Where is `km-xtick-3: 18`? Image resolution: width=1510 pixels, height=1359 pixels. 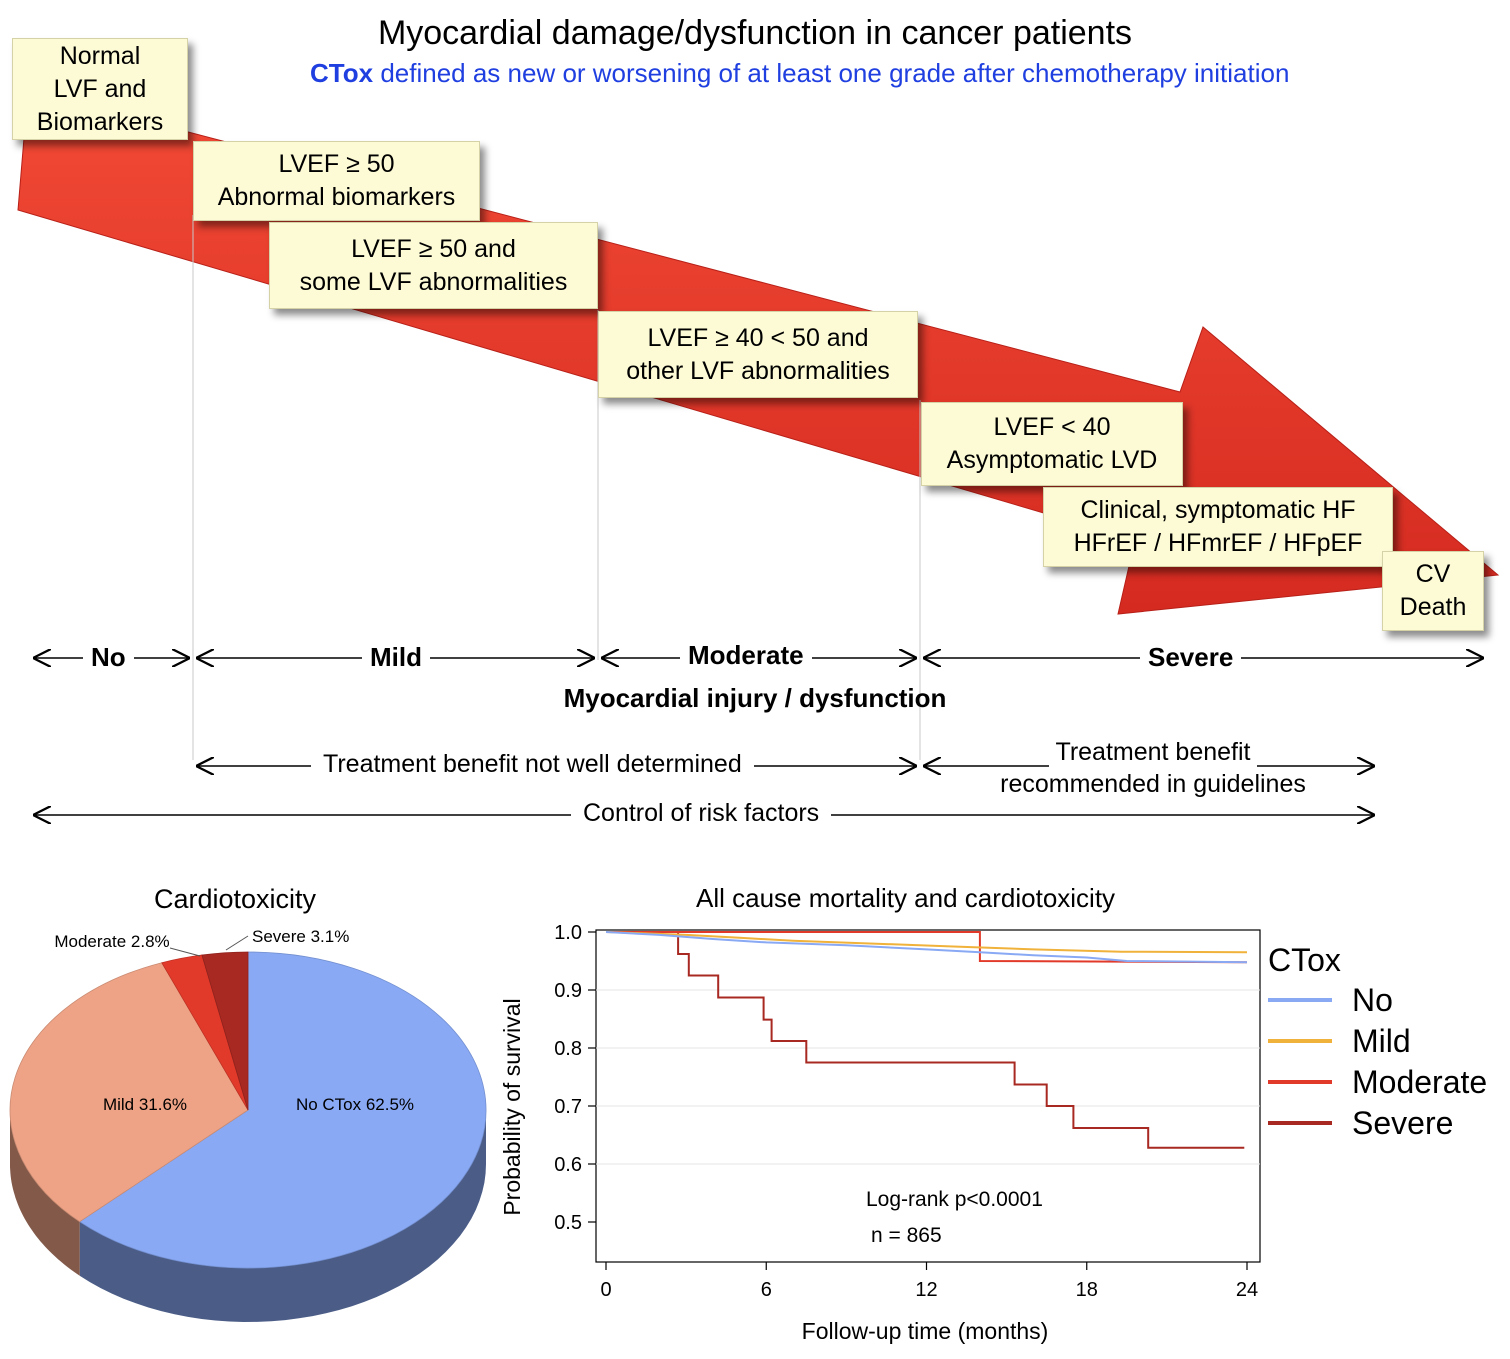 km-xtick-3: 18 is located at coordinates (1087, 1290).